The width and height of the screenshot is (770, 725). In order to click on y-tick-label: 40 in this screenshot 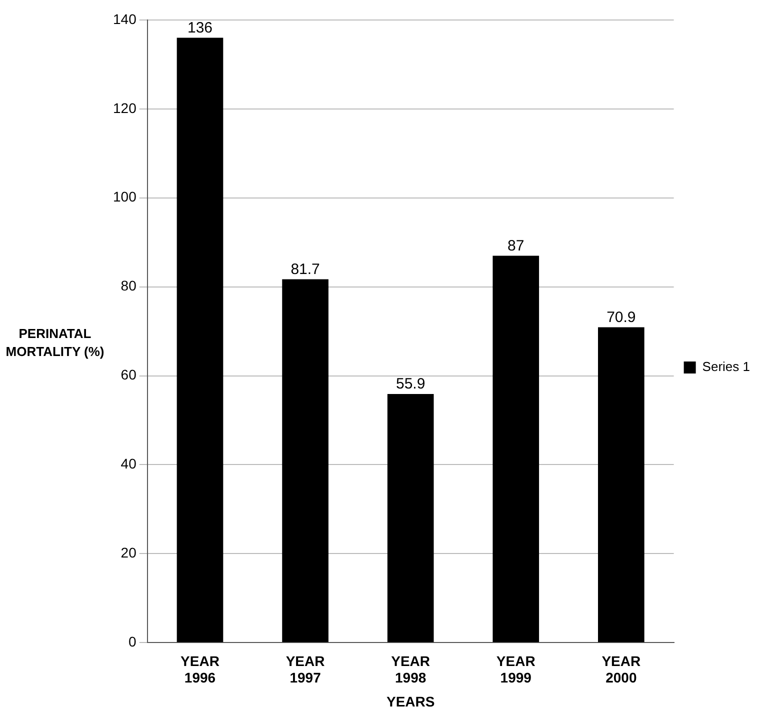, I will do `click(128, 464)`.